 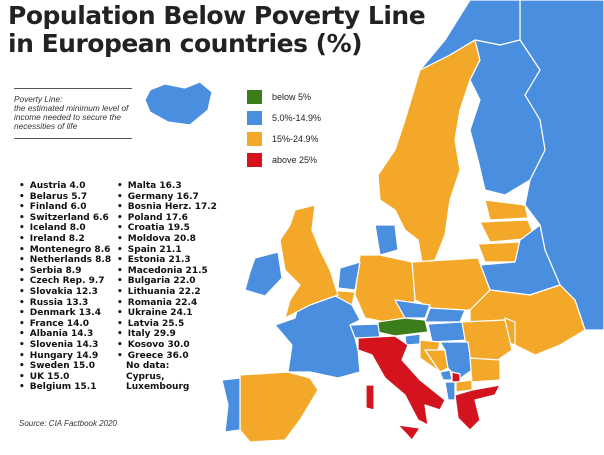 I want to click on country-list-item: Bulgaria 22.0, so click(x=167, y=281).